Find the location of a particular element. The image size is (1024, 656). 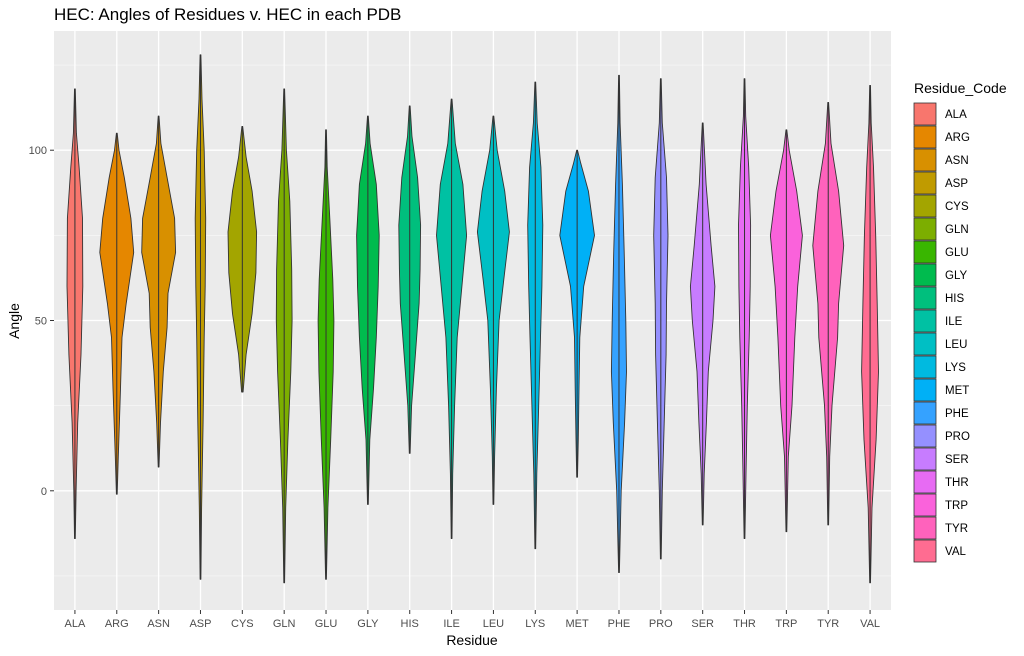

legend-item-thr: THR is located at coordinates (941, 482).